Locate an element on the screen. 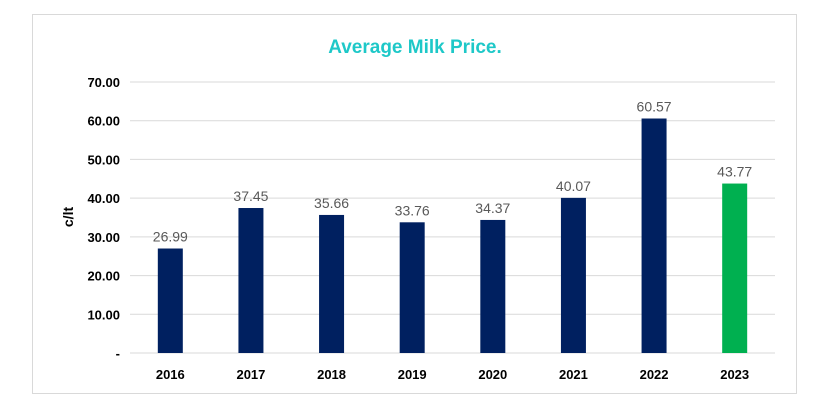 The height and width of the screenshot is (413, 817). bar-2023 is located at coordinates (735, 268).